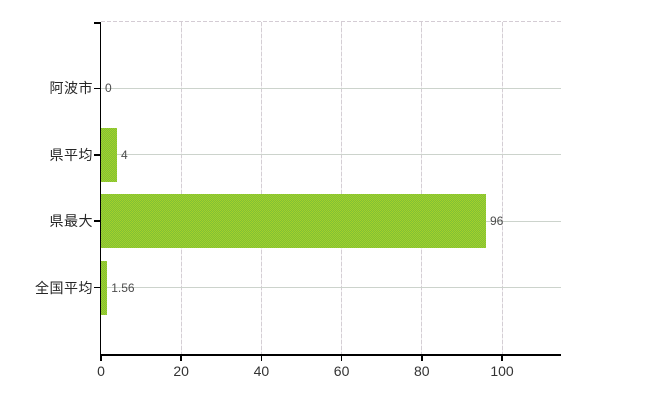 Image resolution: width=650 pixels, height=400 pixels. I want to click on x-tick-label: 80, so click(422, 371).